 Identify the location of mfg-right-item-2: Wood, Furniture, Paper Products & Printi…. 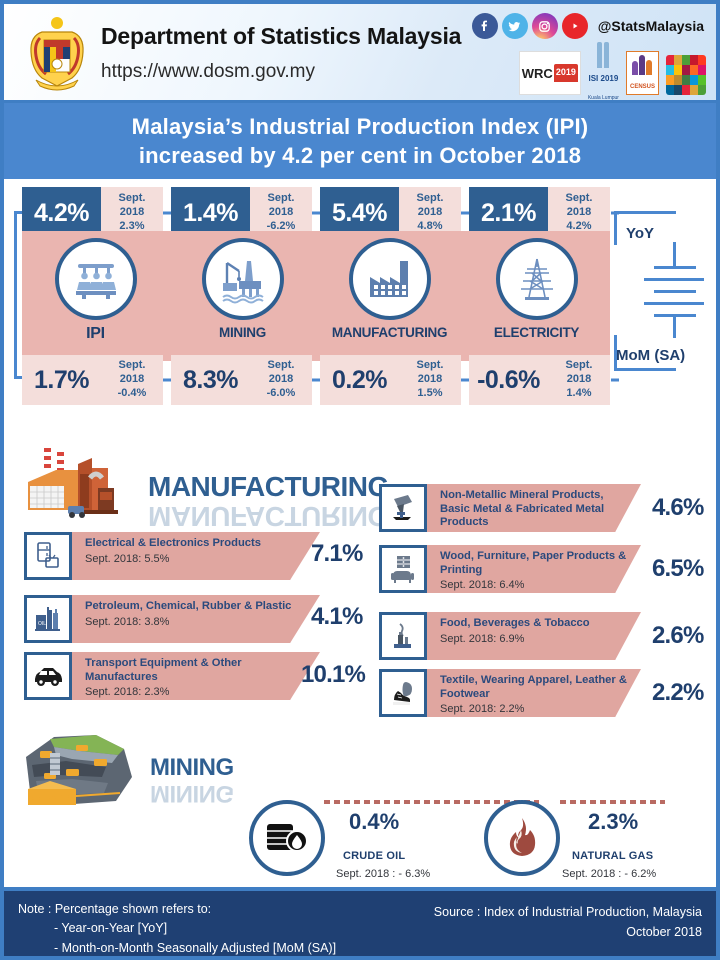
(510, 571).